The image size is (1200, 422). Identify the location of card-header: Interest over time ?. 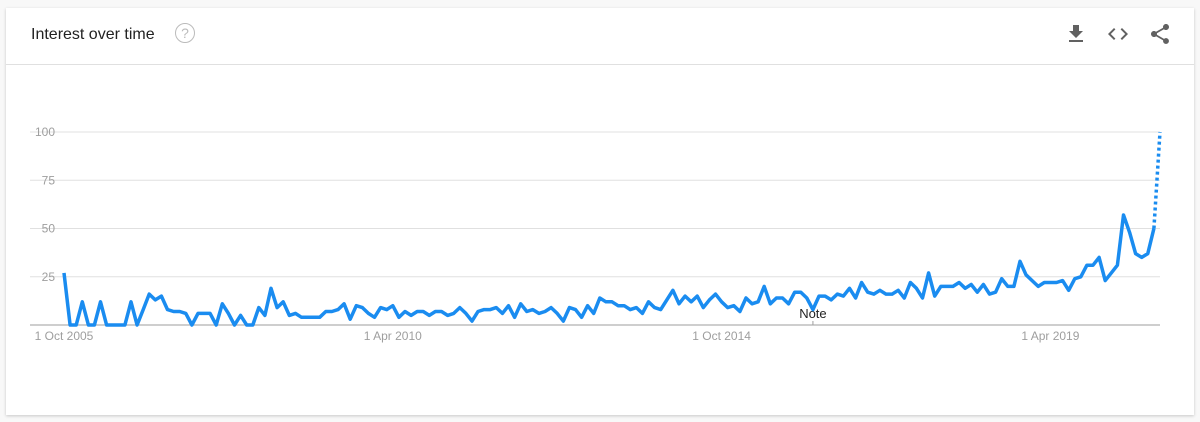
(600, 36).